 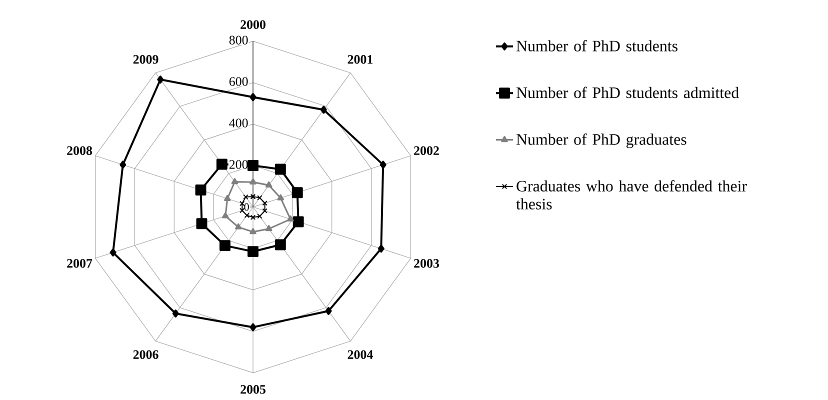 I want to click on spoke-label: 2000, so click(x=253, y=24).